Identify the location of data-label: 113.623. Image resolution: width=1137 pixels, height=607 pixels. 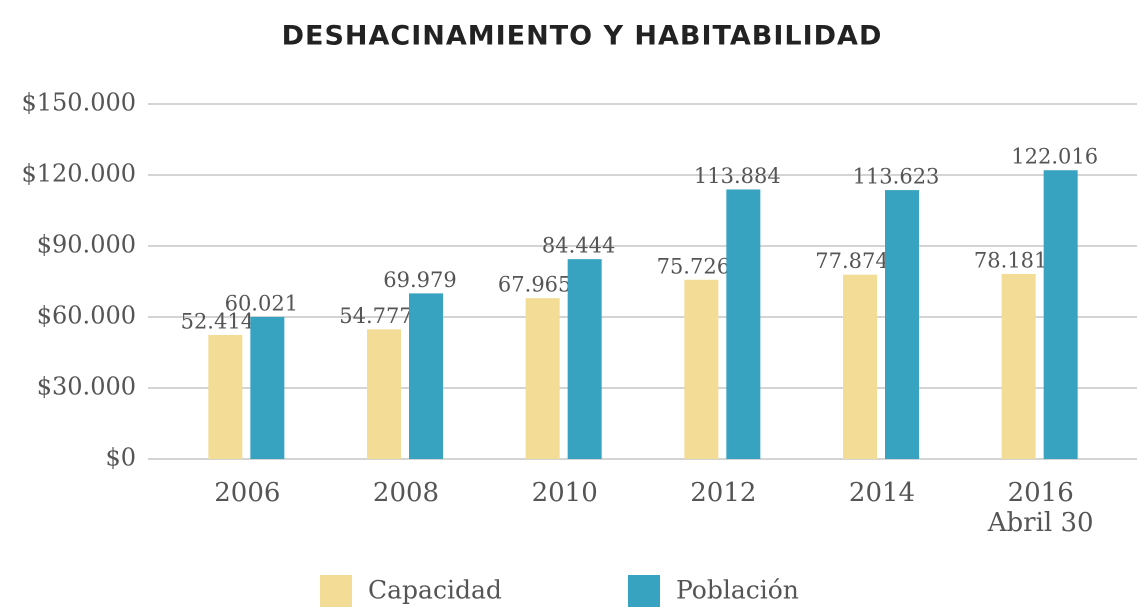
(896, 177).